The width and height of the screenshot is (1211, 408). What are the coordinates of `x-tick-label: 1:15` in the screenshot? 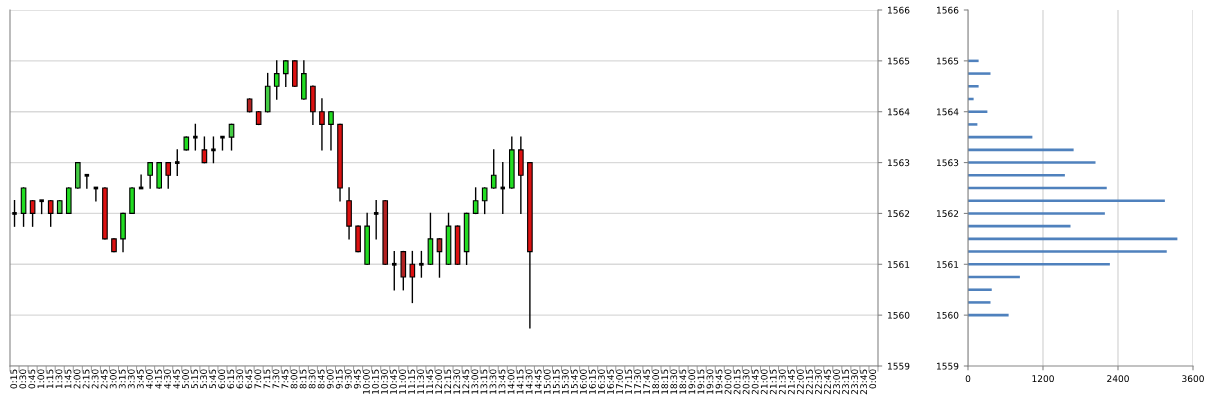 It's located at (50, 379).